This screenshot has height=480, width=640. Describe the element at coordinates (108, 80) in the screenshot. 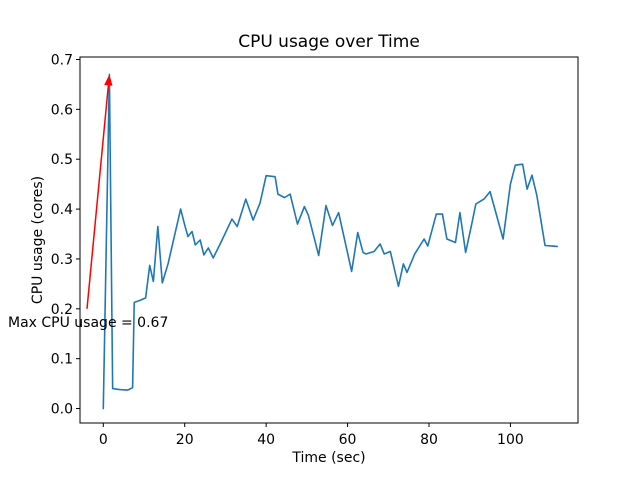

I see `annotation-arrowhead-icon` at that location.